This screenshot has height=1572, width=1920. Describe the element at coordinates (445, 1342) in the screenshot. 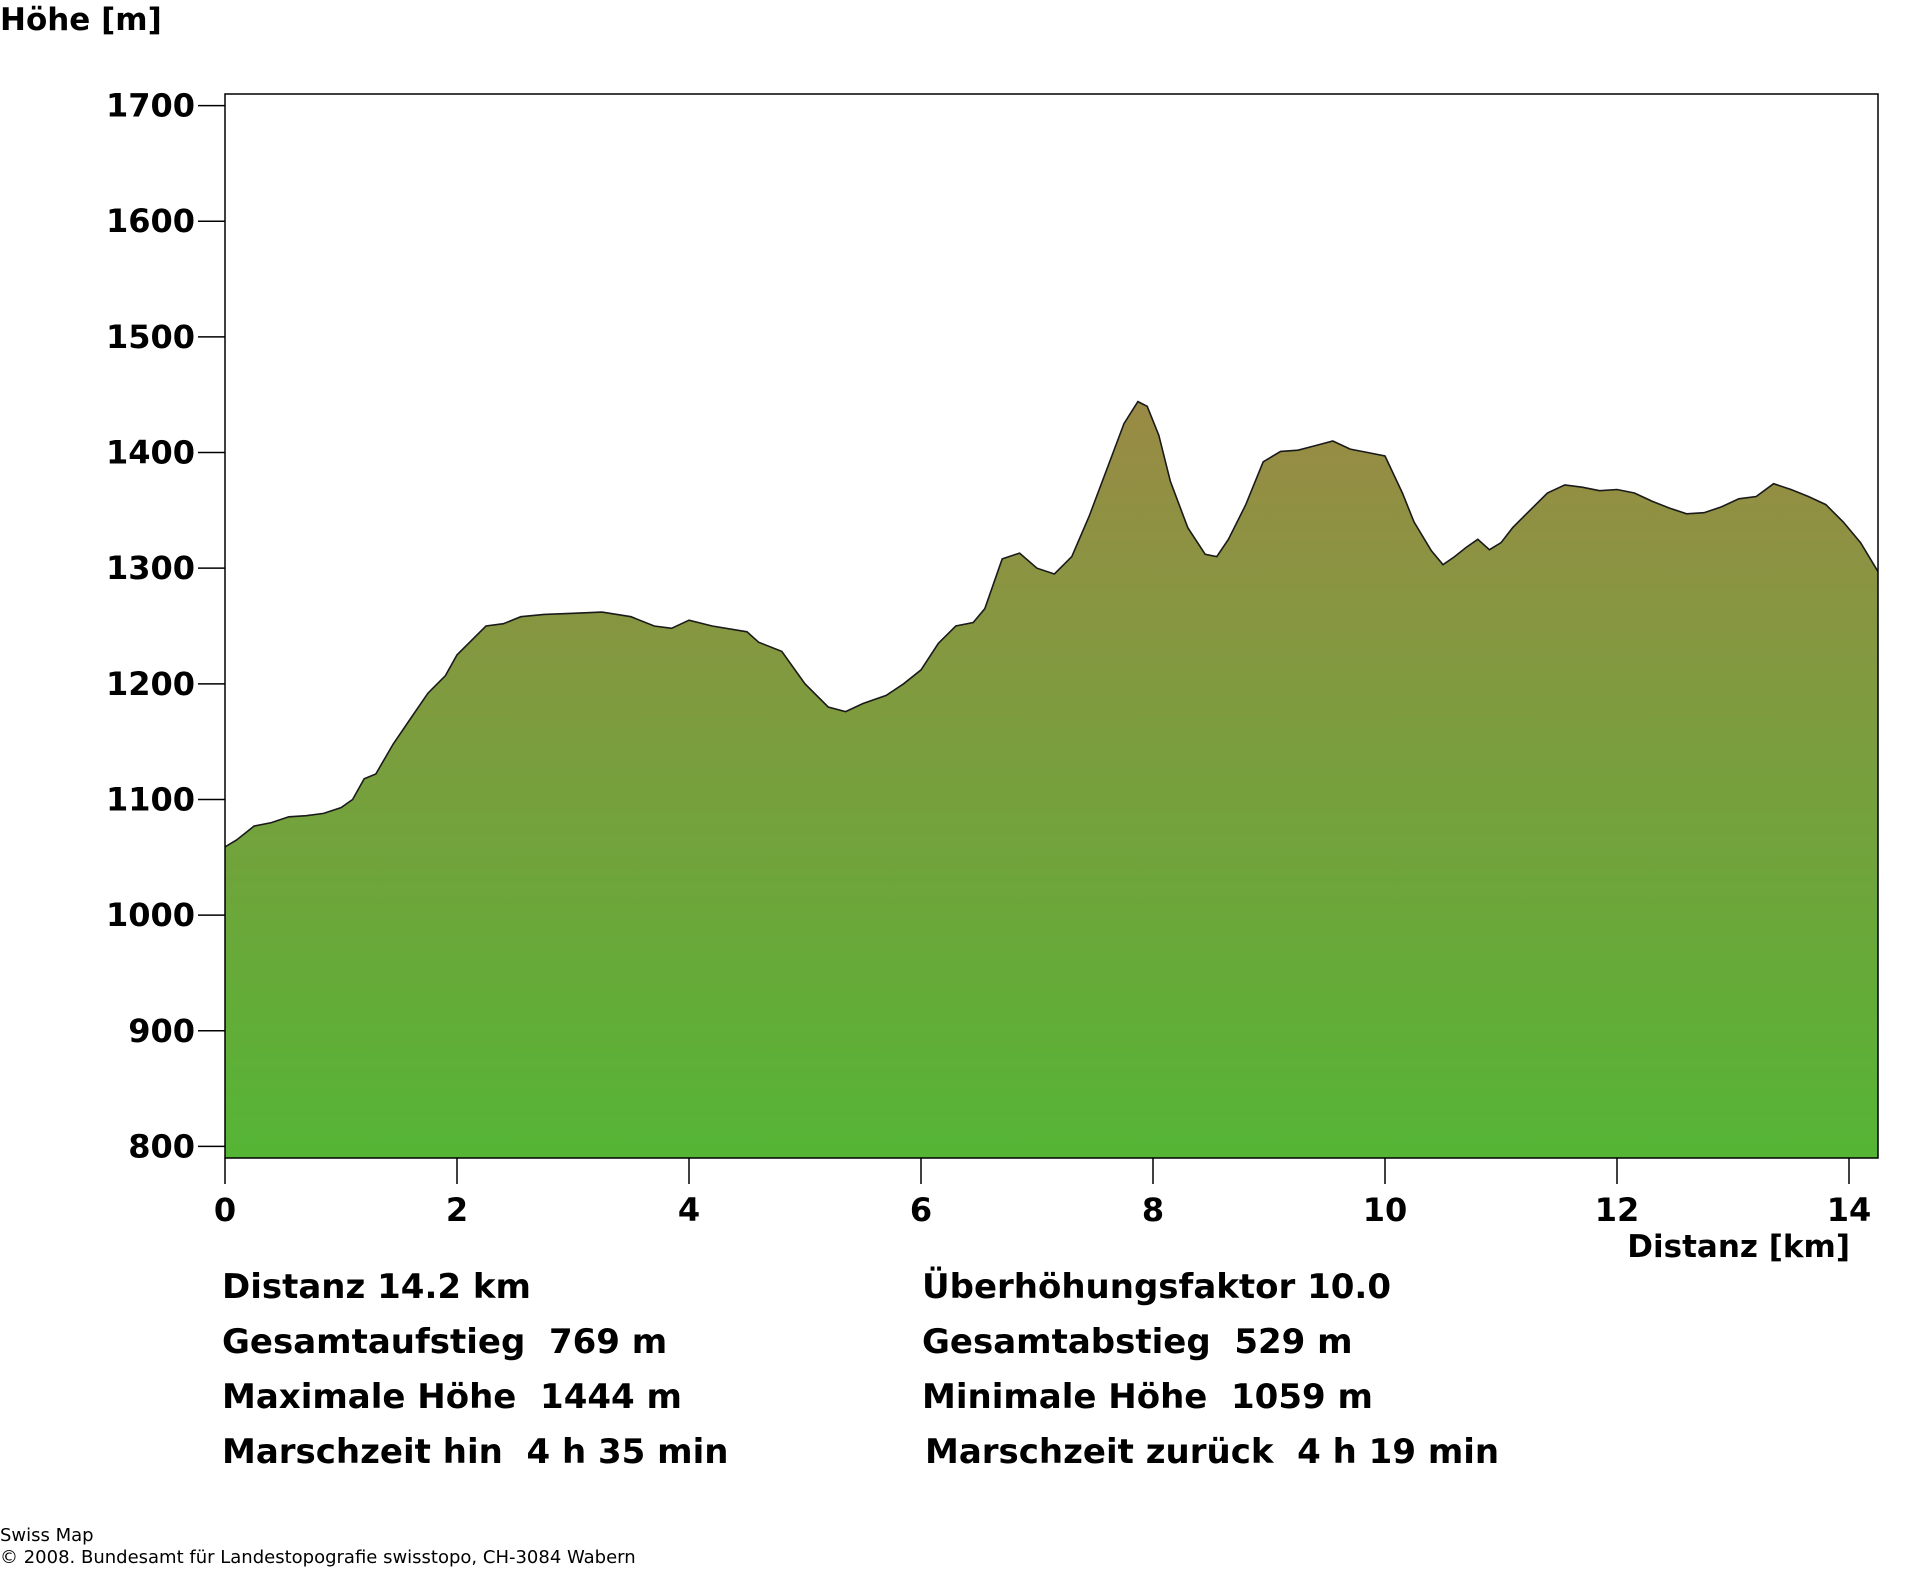

I see `stat-total-ascent: Gesamtaufstieg 769 m` at that location.